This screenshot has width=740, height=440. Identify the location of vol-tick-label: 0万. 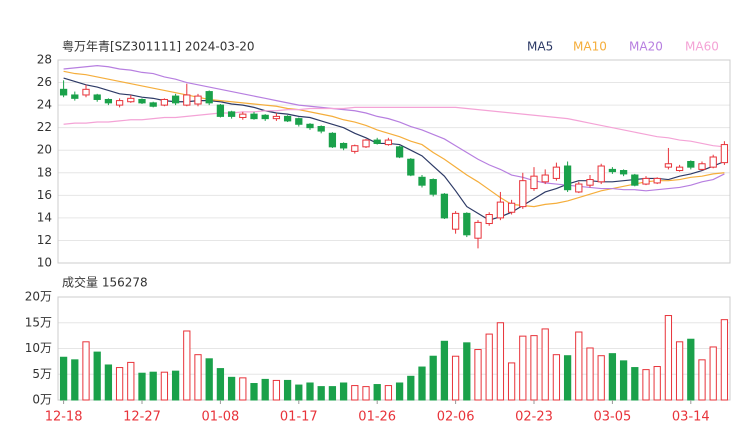
(42, 400).